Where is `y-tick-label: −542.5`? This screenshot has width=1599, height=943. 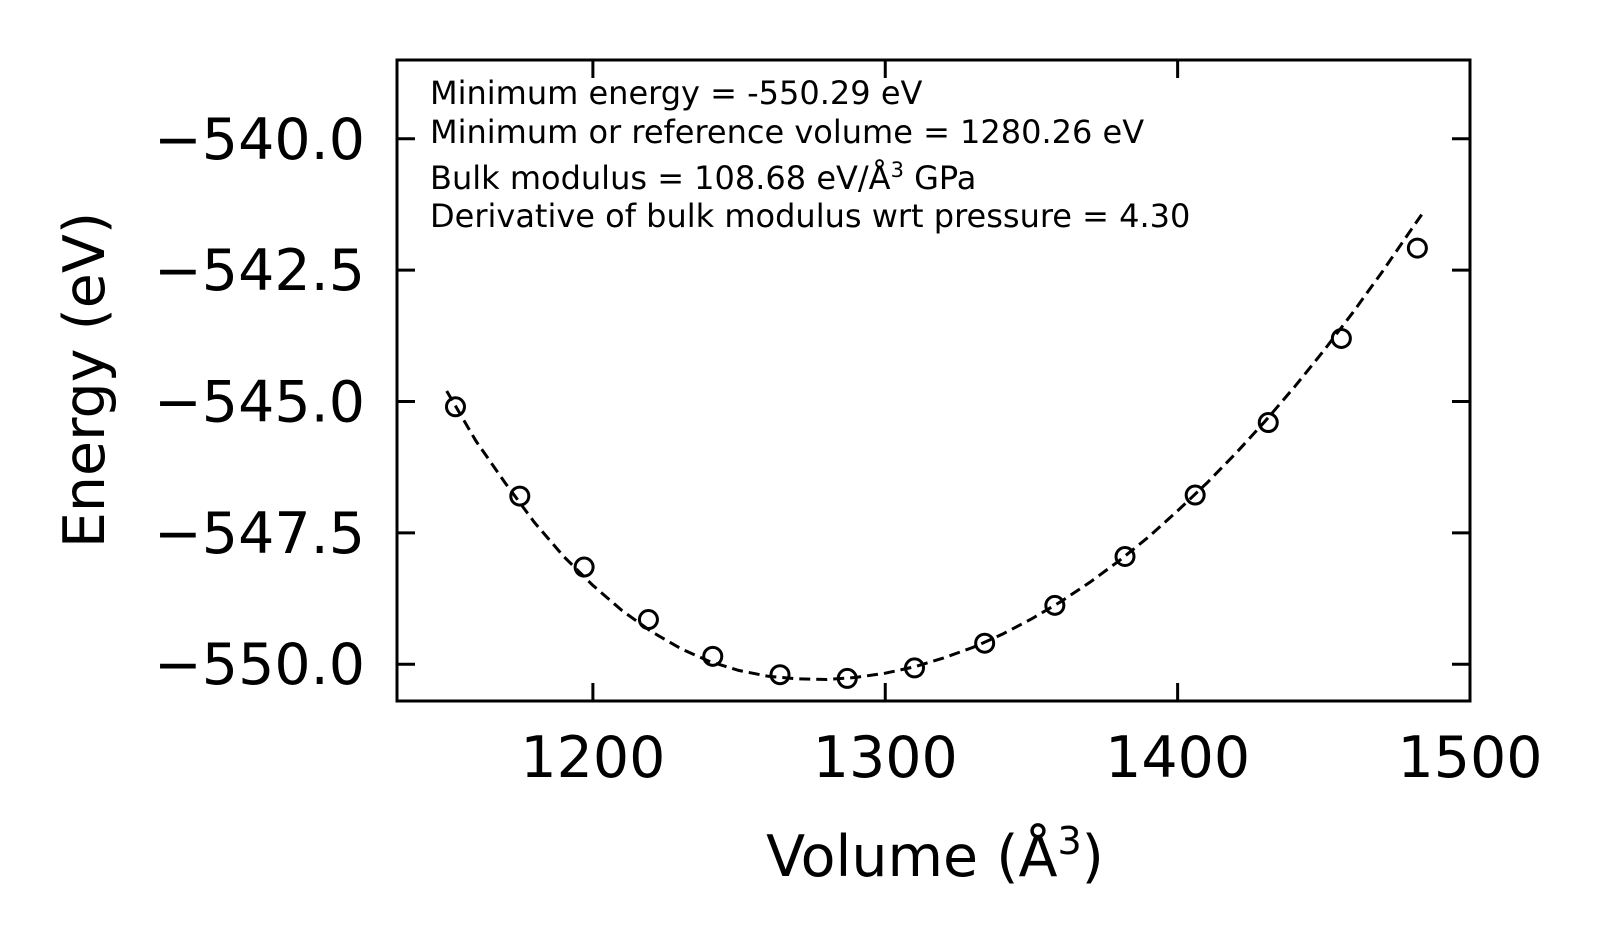
y-tick-label: −542.5 is located at coordinates (259, 271).